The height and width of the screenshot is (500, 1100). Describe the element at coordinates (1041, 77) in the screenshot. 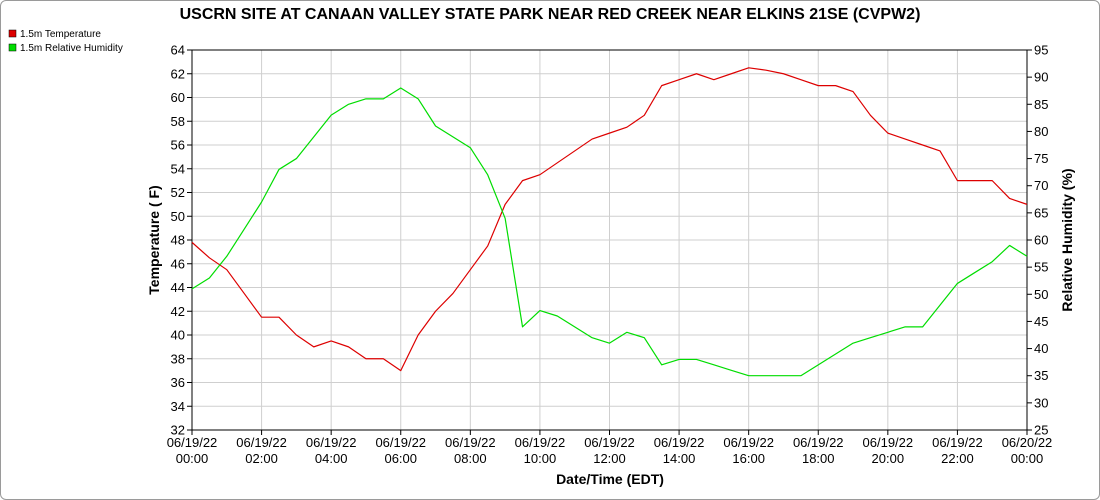

I see `y2-tick-label: 90` at that location.